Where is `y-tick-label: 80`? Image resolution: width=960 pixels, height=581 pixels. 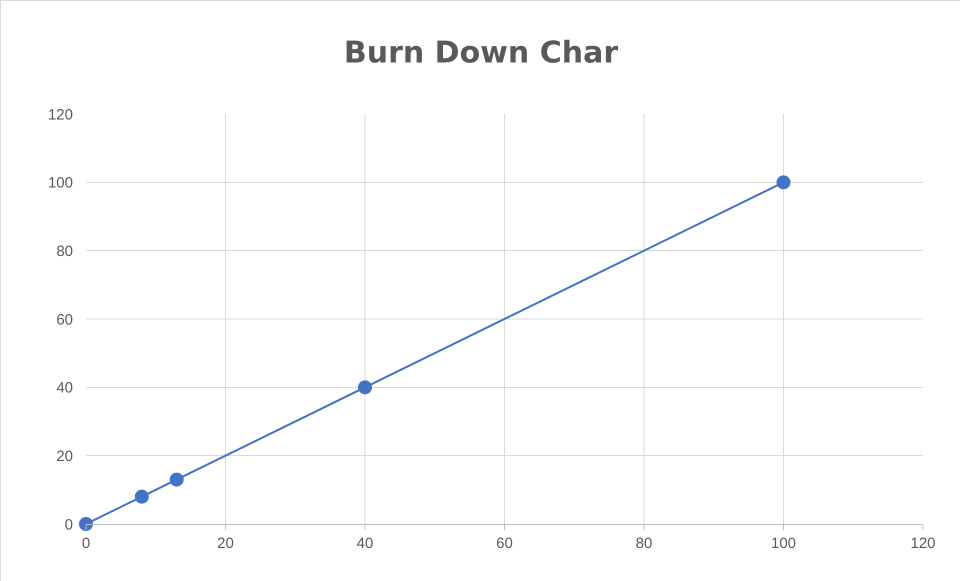
y-tick-label: 80 is located at coordinates (64, 251).